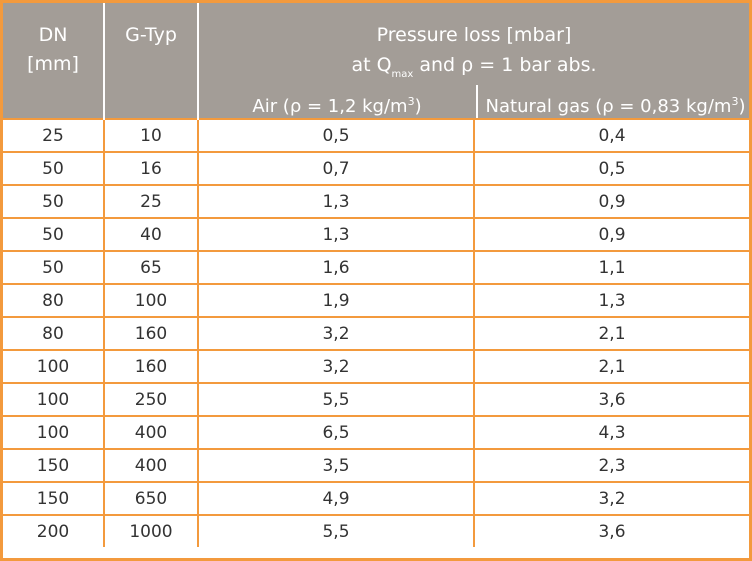 Image resolution: width=752 pixels, height=561 pixels. Describe the element at coordinates (505, 65) in the screenshot. I see `header-condition-post: and ρ = 1 bar abs.` at that location.